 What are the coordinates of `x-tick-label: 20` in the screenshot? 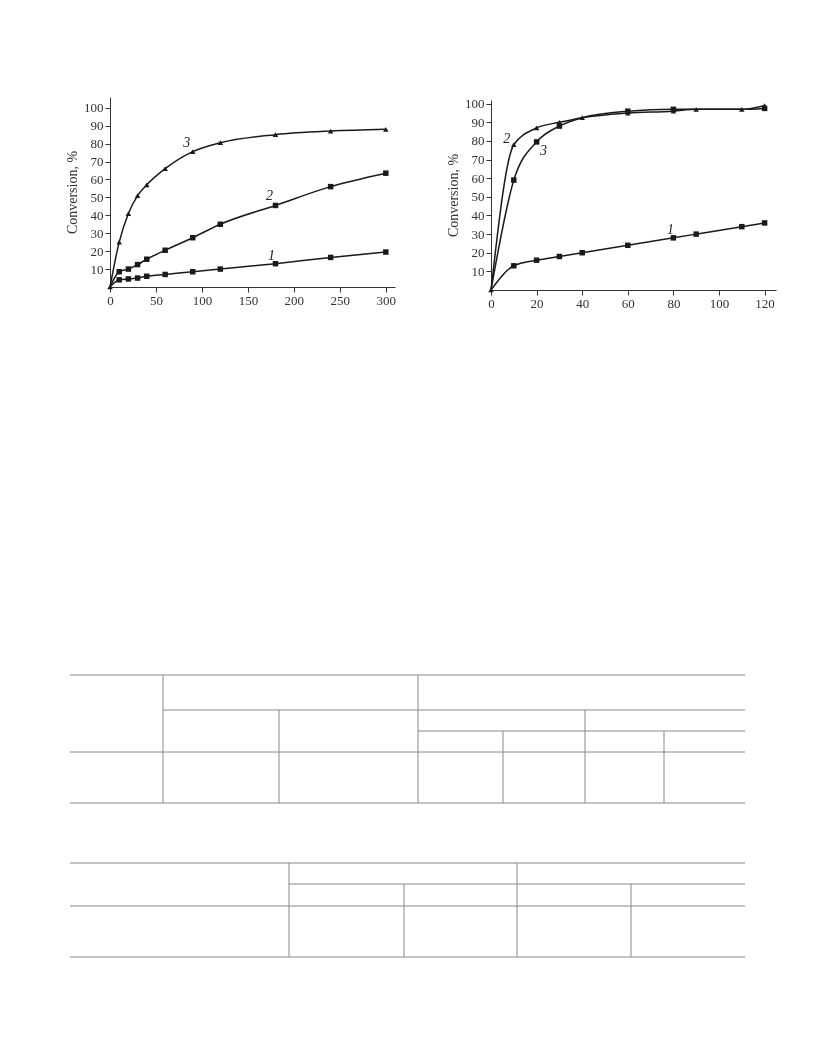 It's located at (537, 303).